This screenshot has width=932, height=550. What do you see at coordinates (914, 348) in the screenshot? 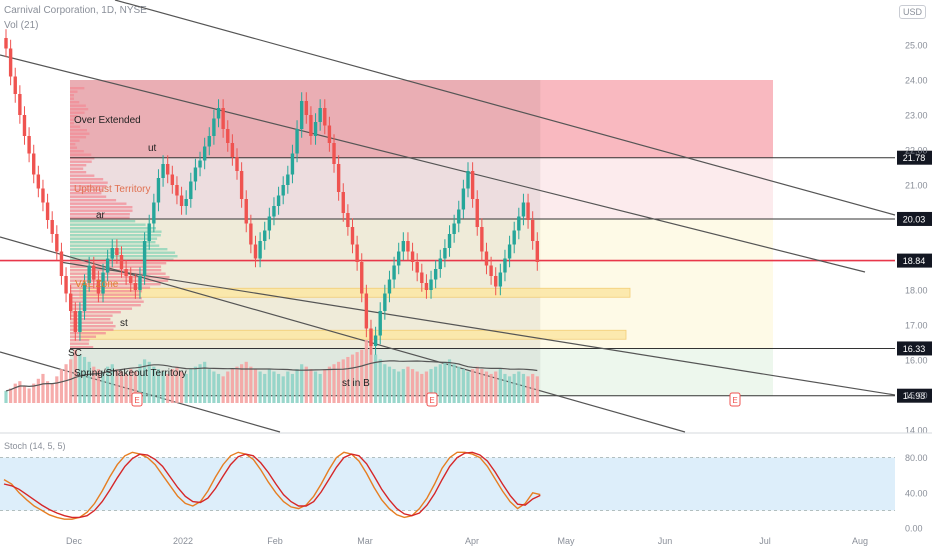
I see `price-level-tag` at bounding box center [914, 348].